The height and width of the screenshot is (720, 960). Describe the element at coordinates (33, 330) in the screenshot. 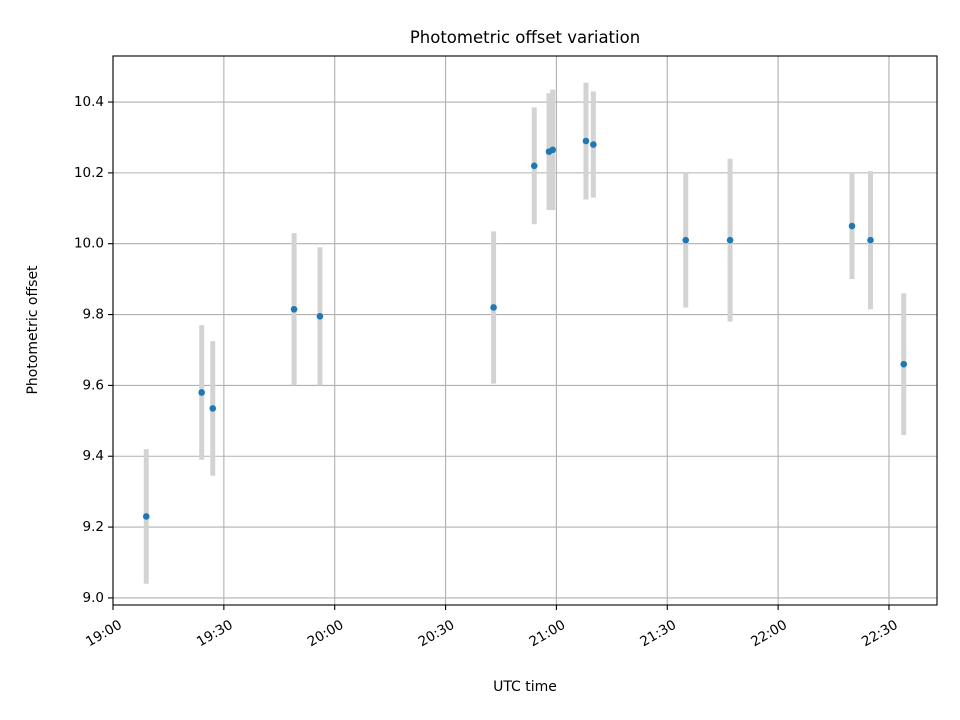

I see `y-axis-label: Photometric offset` at that location.